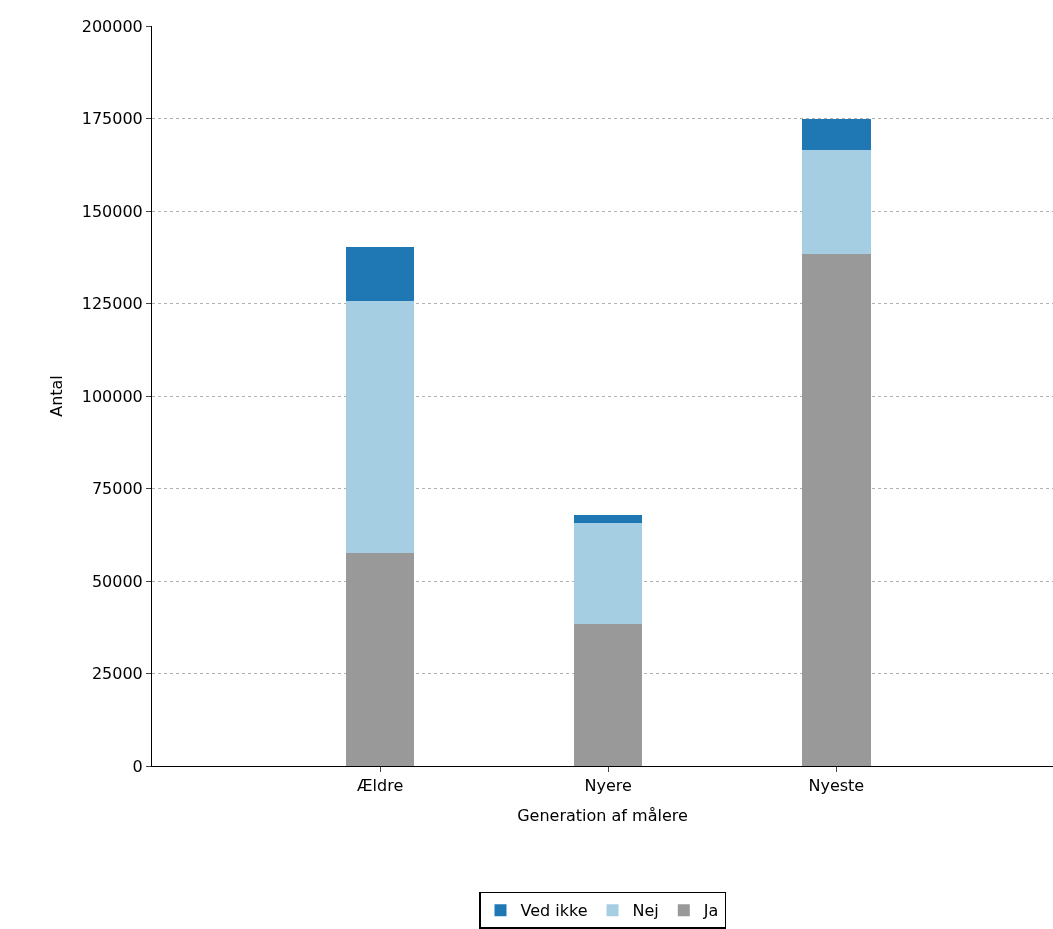 The width and height of the screenshot is (1053, 929). What do you see at coordinates (117, 489) in the screenshot?
I see `y-tick-label: 75000` at bounding box center [117, 489].